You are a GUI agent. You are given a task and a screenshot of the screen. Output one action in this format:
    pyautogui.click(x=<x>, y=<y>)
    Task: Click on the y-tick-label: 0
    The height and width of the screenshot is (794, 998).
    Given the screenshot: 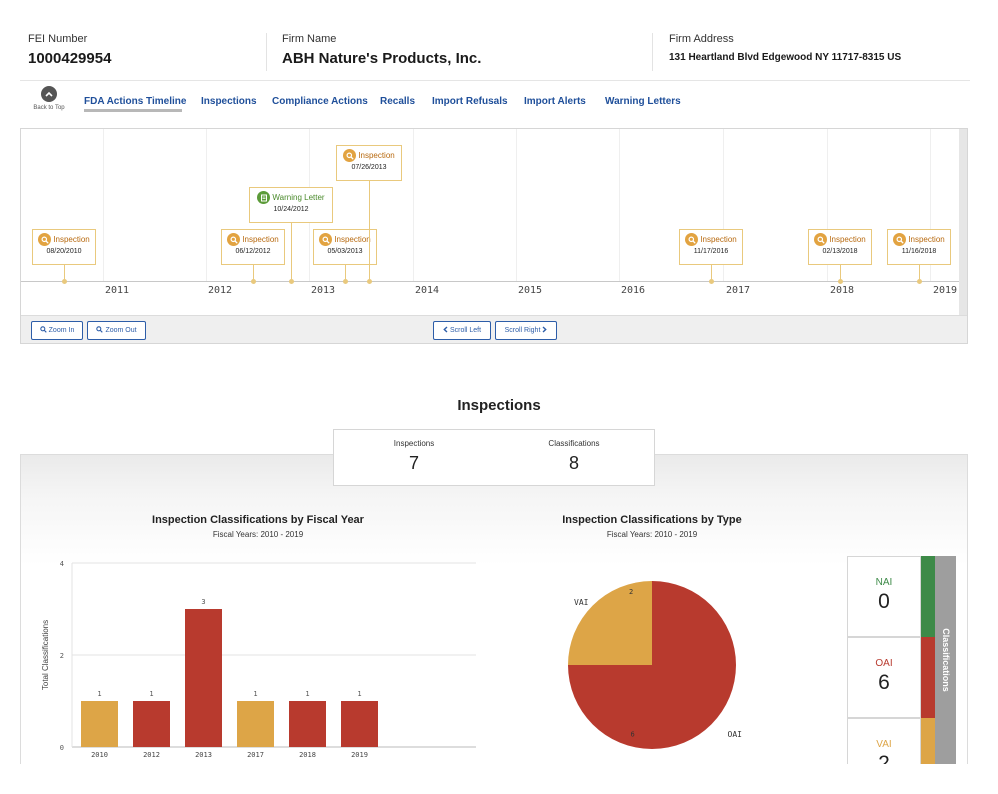 What is the action you would take?
    pyautogui.click(x=62, y=748)
    